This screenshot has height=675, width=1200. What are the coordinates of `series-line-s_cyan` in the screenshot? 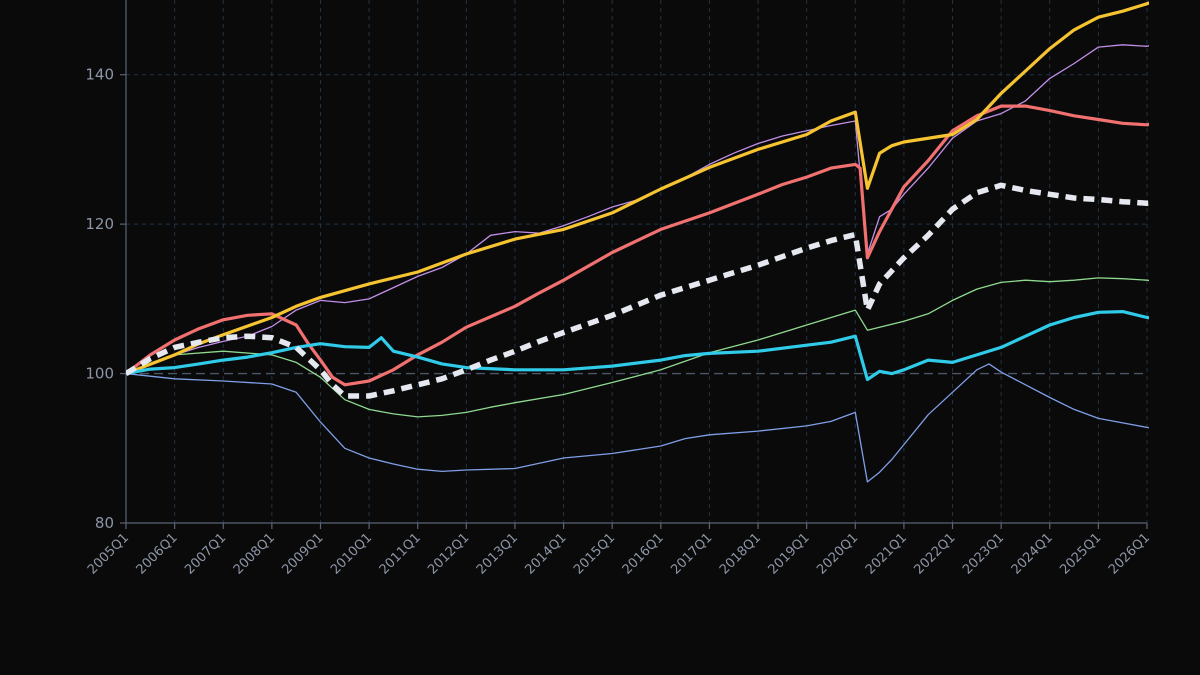 It's located at (637, 346).